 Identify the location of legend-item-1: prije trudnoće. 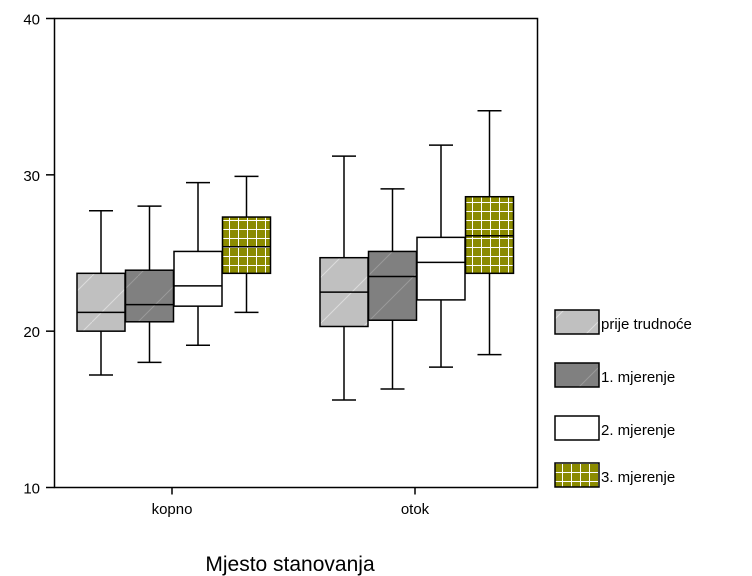
(623, 322).